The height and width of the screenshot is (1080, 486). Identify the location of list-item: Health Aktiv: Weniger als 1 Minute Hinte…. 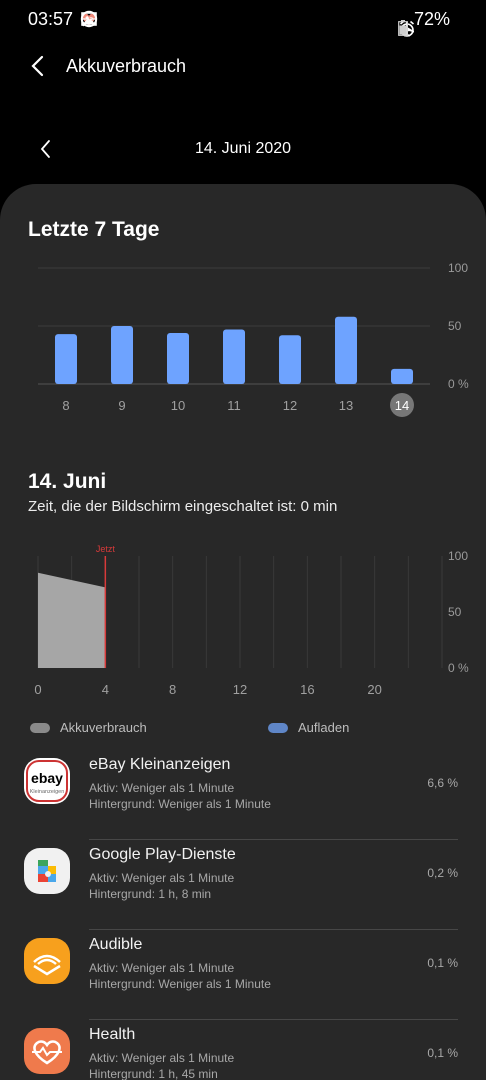
(243, 1050).